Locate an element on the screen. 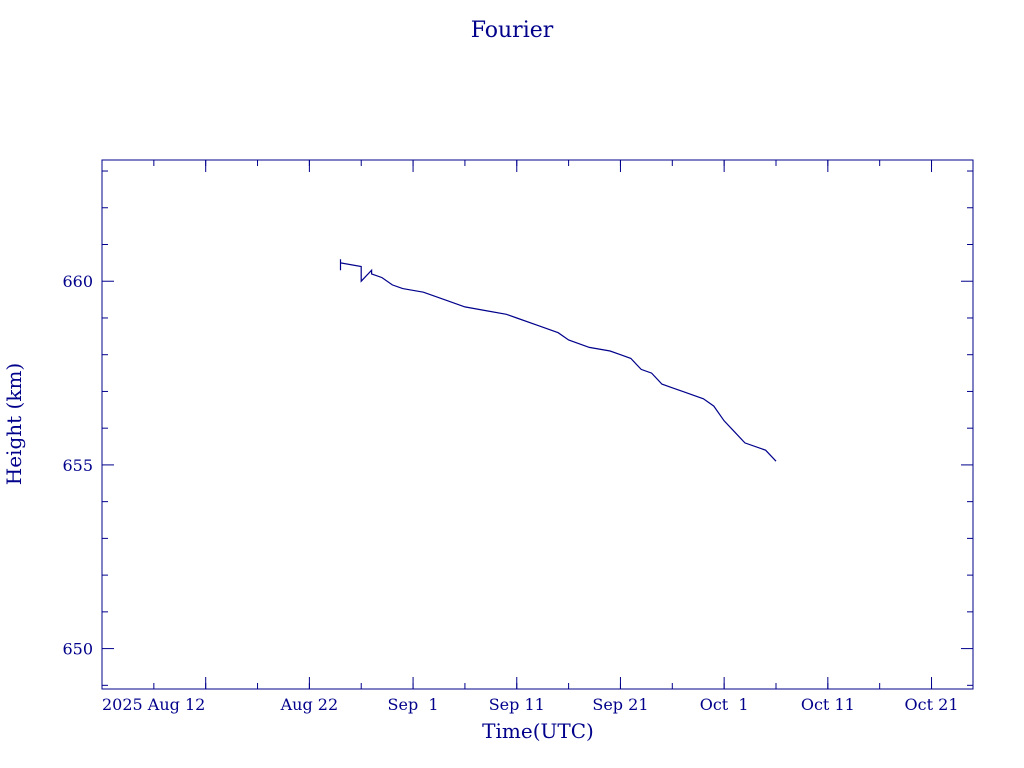  x-tick-label: Aug 22 is located at coordinates (309, 704).